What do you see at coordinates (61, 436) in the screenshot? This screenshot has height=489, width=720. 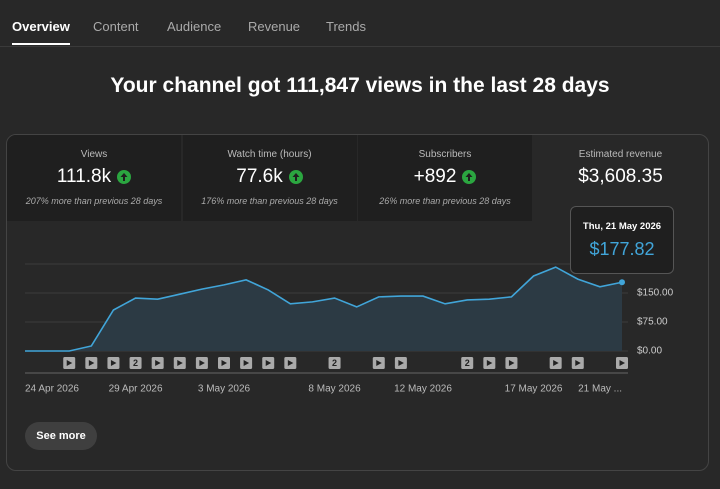 I see `see-more-button: See more` at bounding box center [61, 436].